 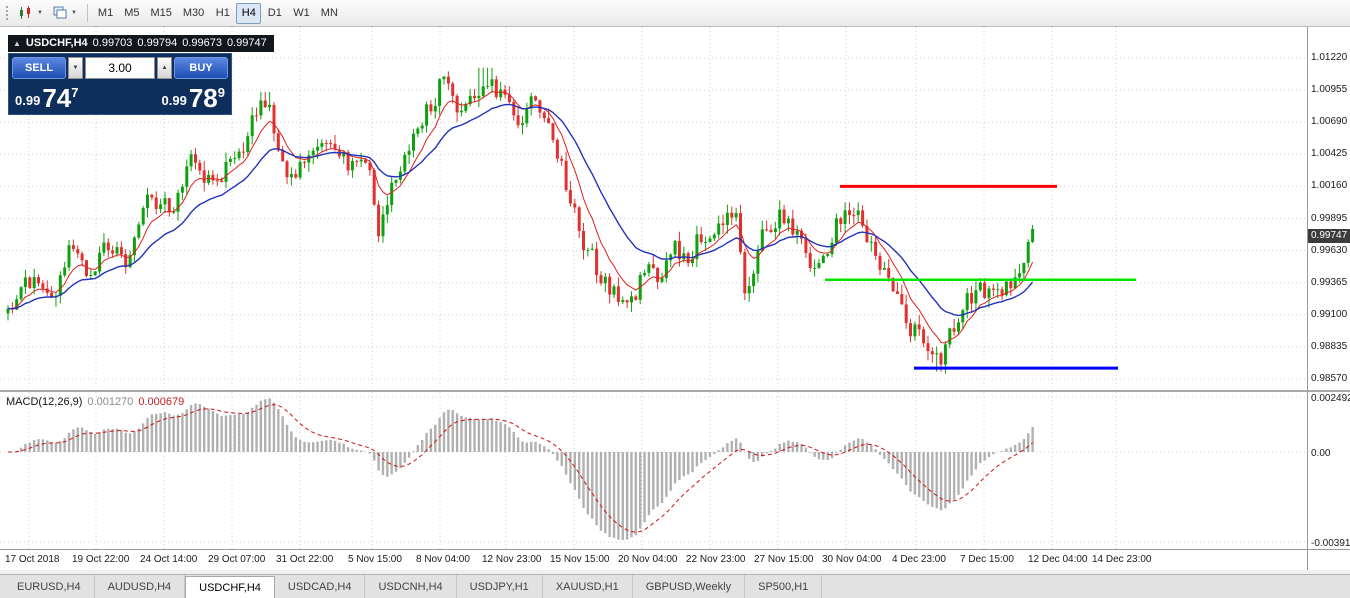 I want to click on main-toolbar: ▼ ▼ M1 M5 M15 M30 H1 H4 D1 W1 MN, so click(x=675, y=13).